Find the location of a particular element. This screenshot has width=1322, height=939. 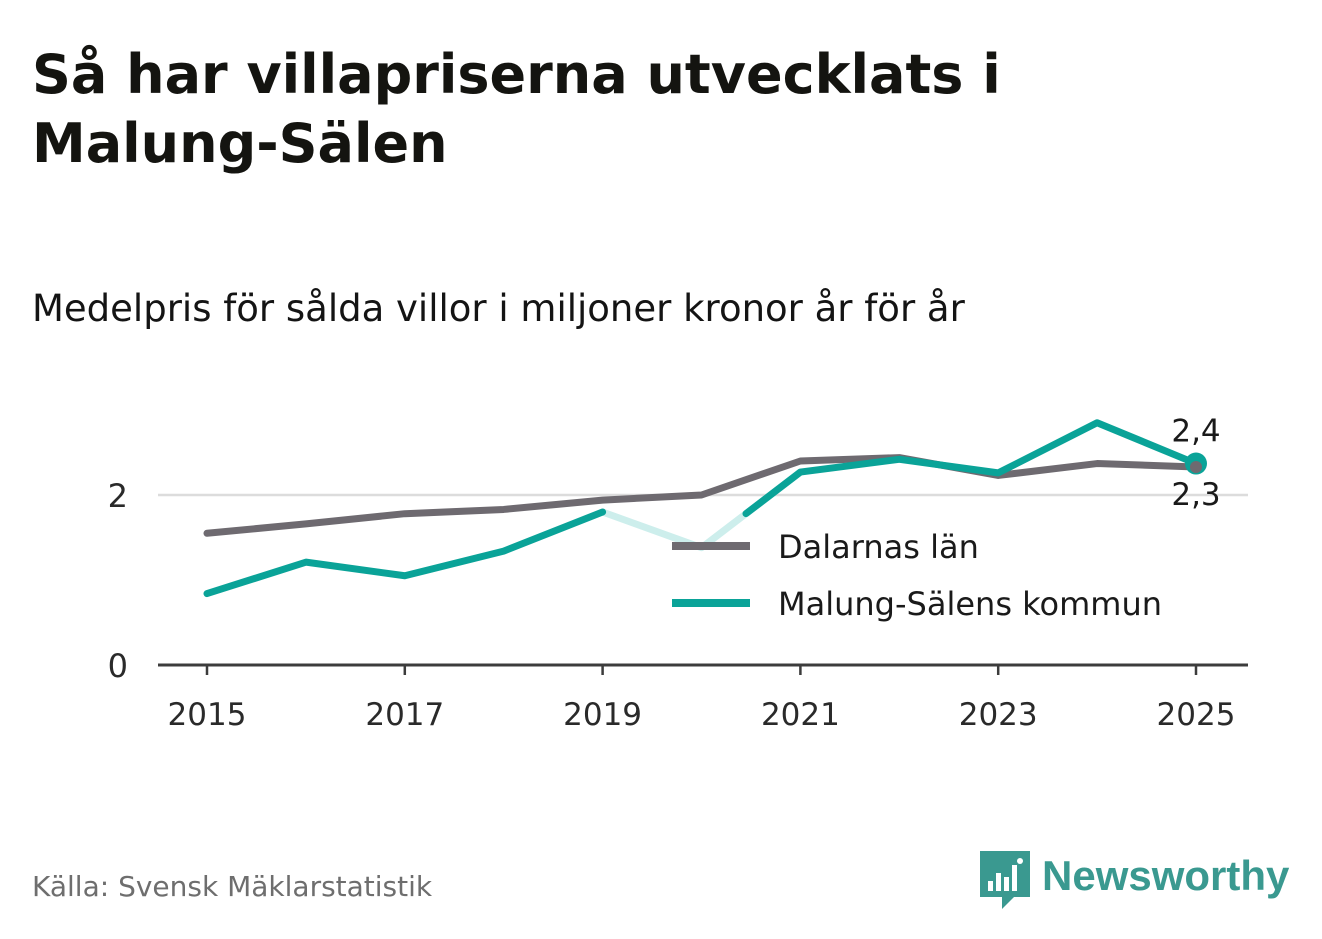

end-marker-dalarnas is located at coordinates (1196, 466).